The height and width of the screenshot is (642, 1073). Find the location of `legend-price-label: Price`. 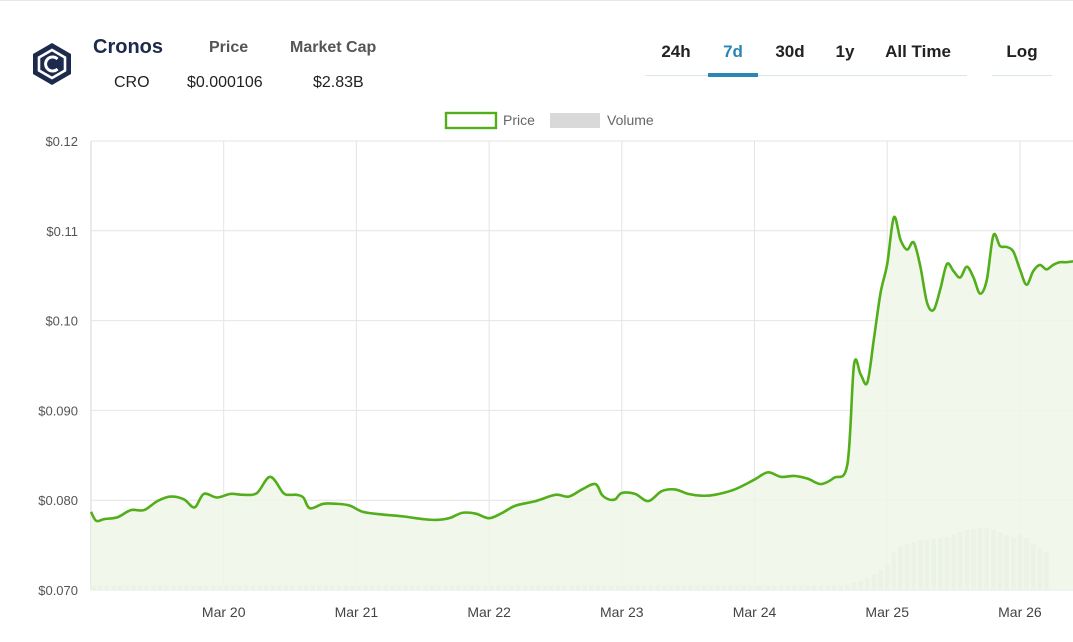

legend-price-label: Price is located at coordinates (519, 120).